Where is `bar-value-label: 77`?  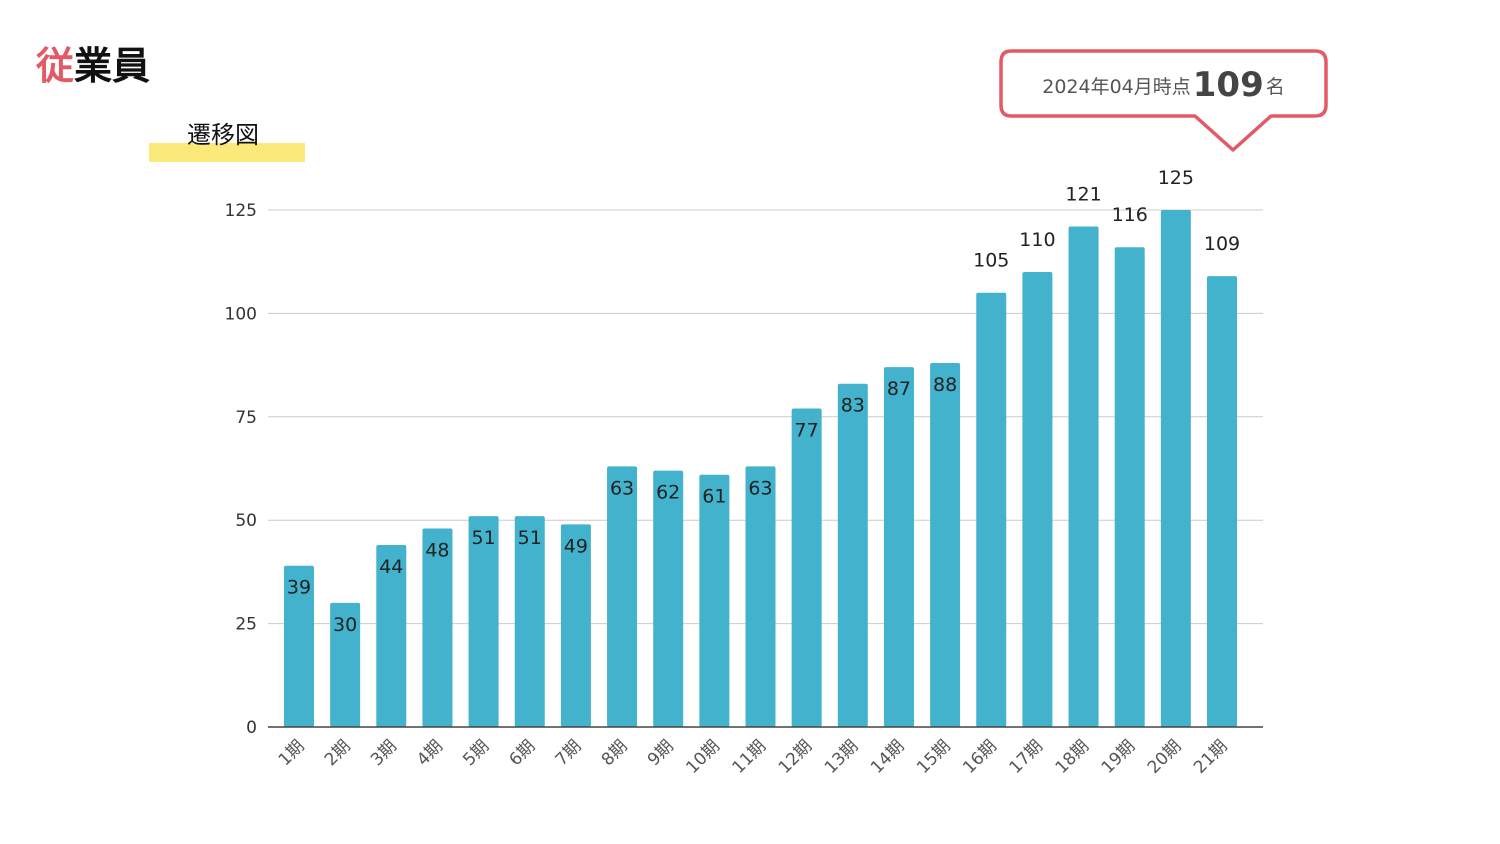 bar-value-label: 77 is located at coordinates (807, 431).